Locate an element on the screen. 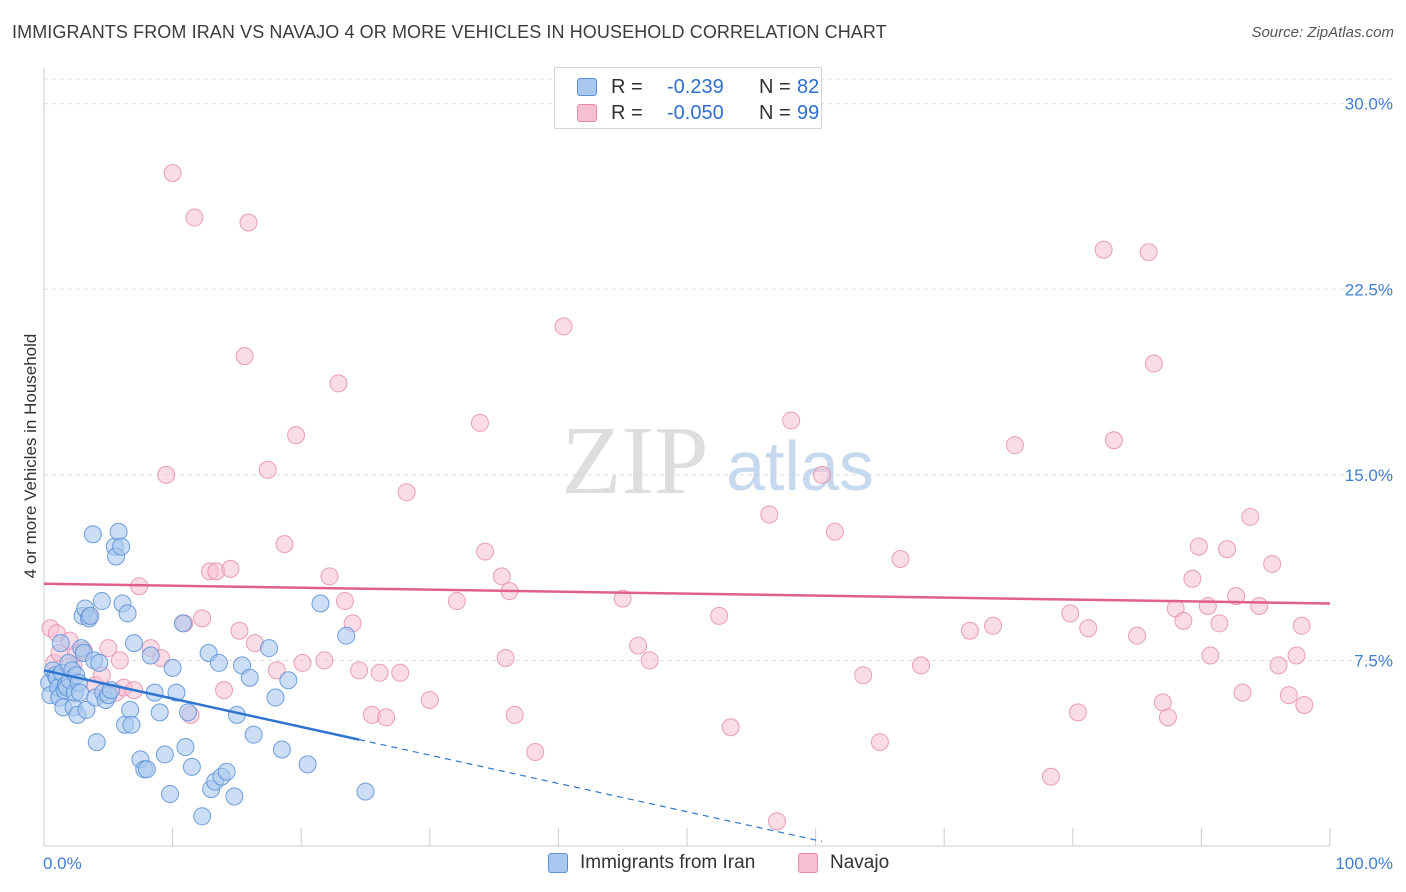 The image size is (1406, 892). watermark-atlas: atlas is located at coordinates (800, 466).